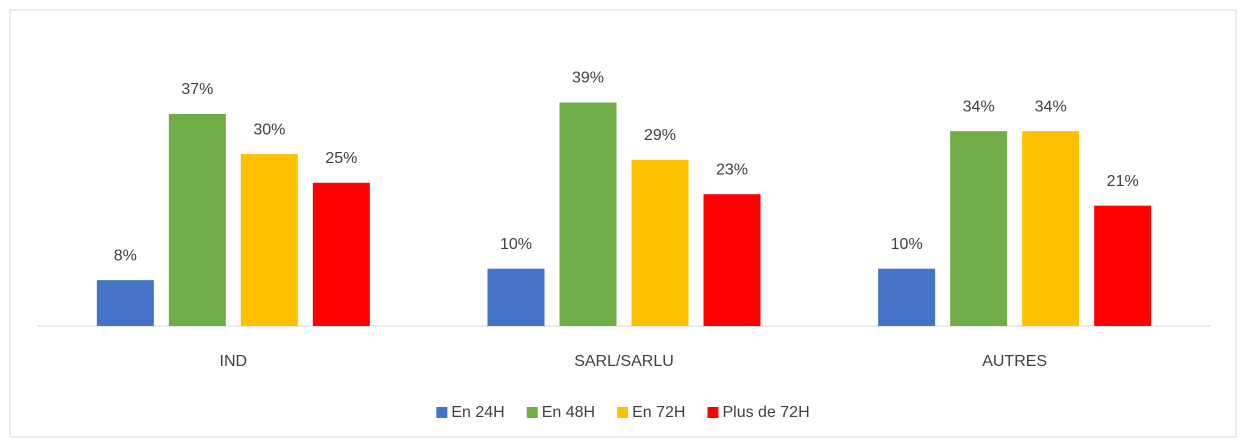 This screenshot has height=445, width=1246. Describe the element at coordinates (197, 89) in the screenshot. I see `data-label: 37%` at that location.